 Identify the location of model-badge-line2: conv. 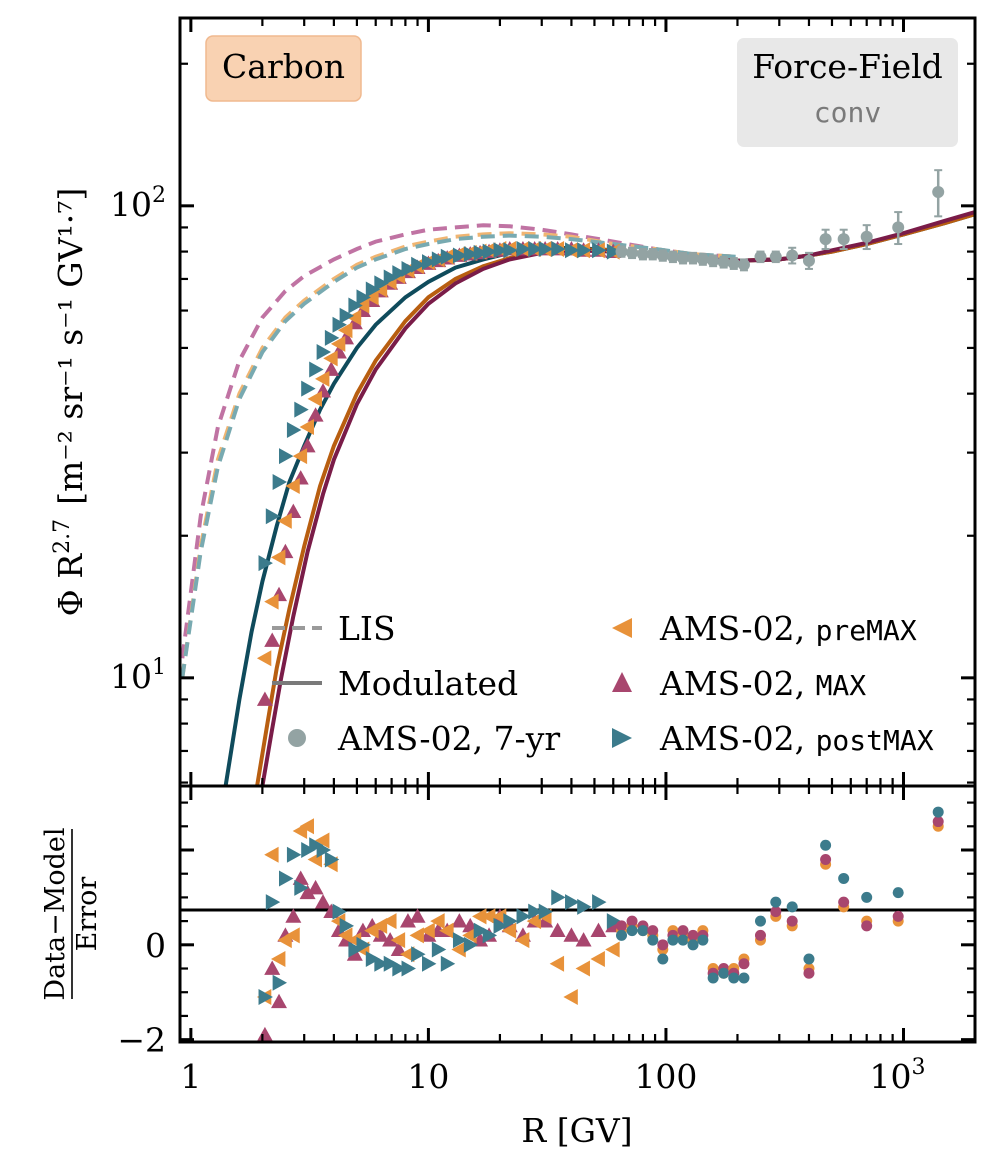
(847, 112).